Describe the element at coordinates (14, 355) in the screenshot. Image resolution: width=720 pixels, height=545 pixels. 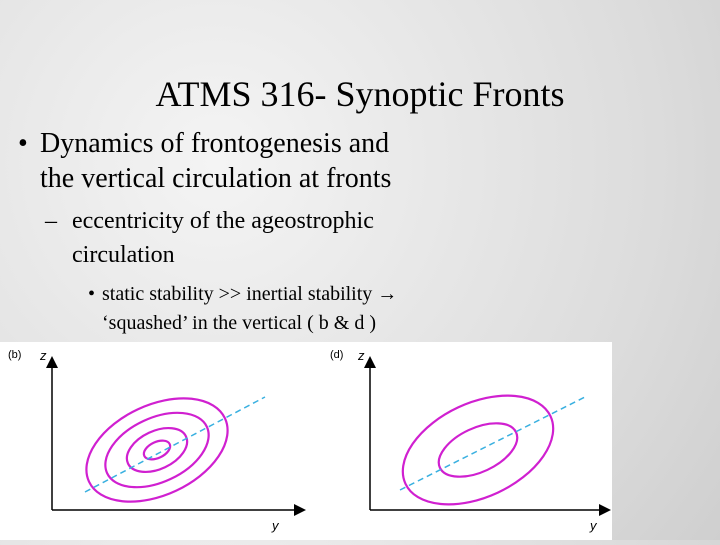
I see `panel-label: (b)` at that location.